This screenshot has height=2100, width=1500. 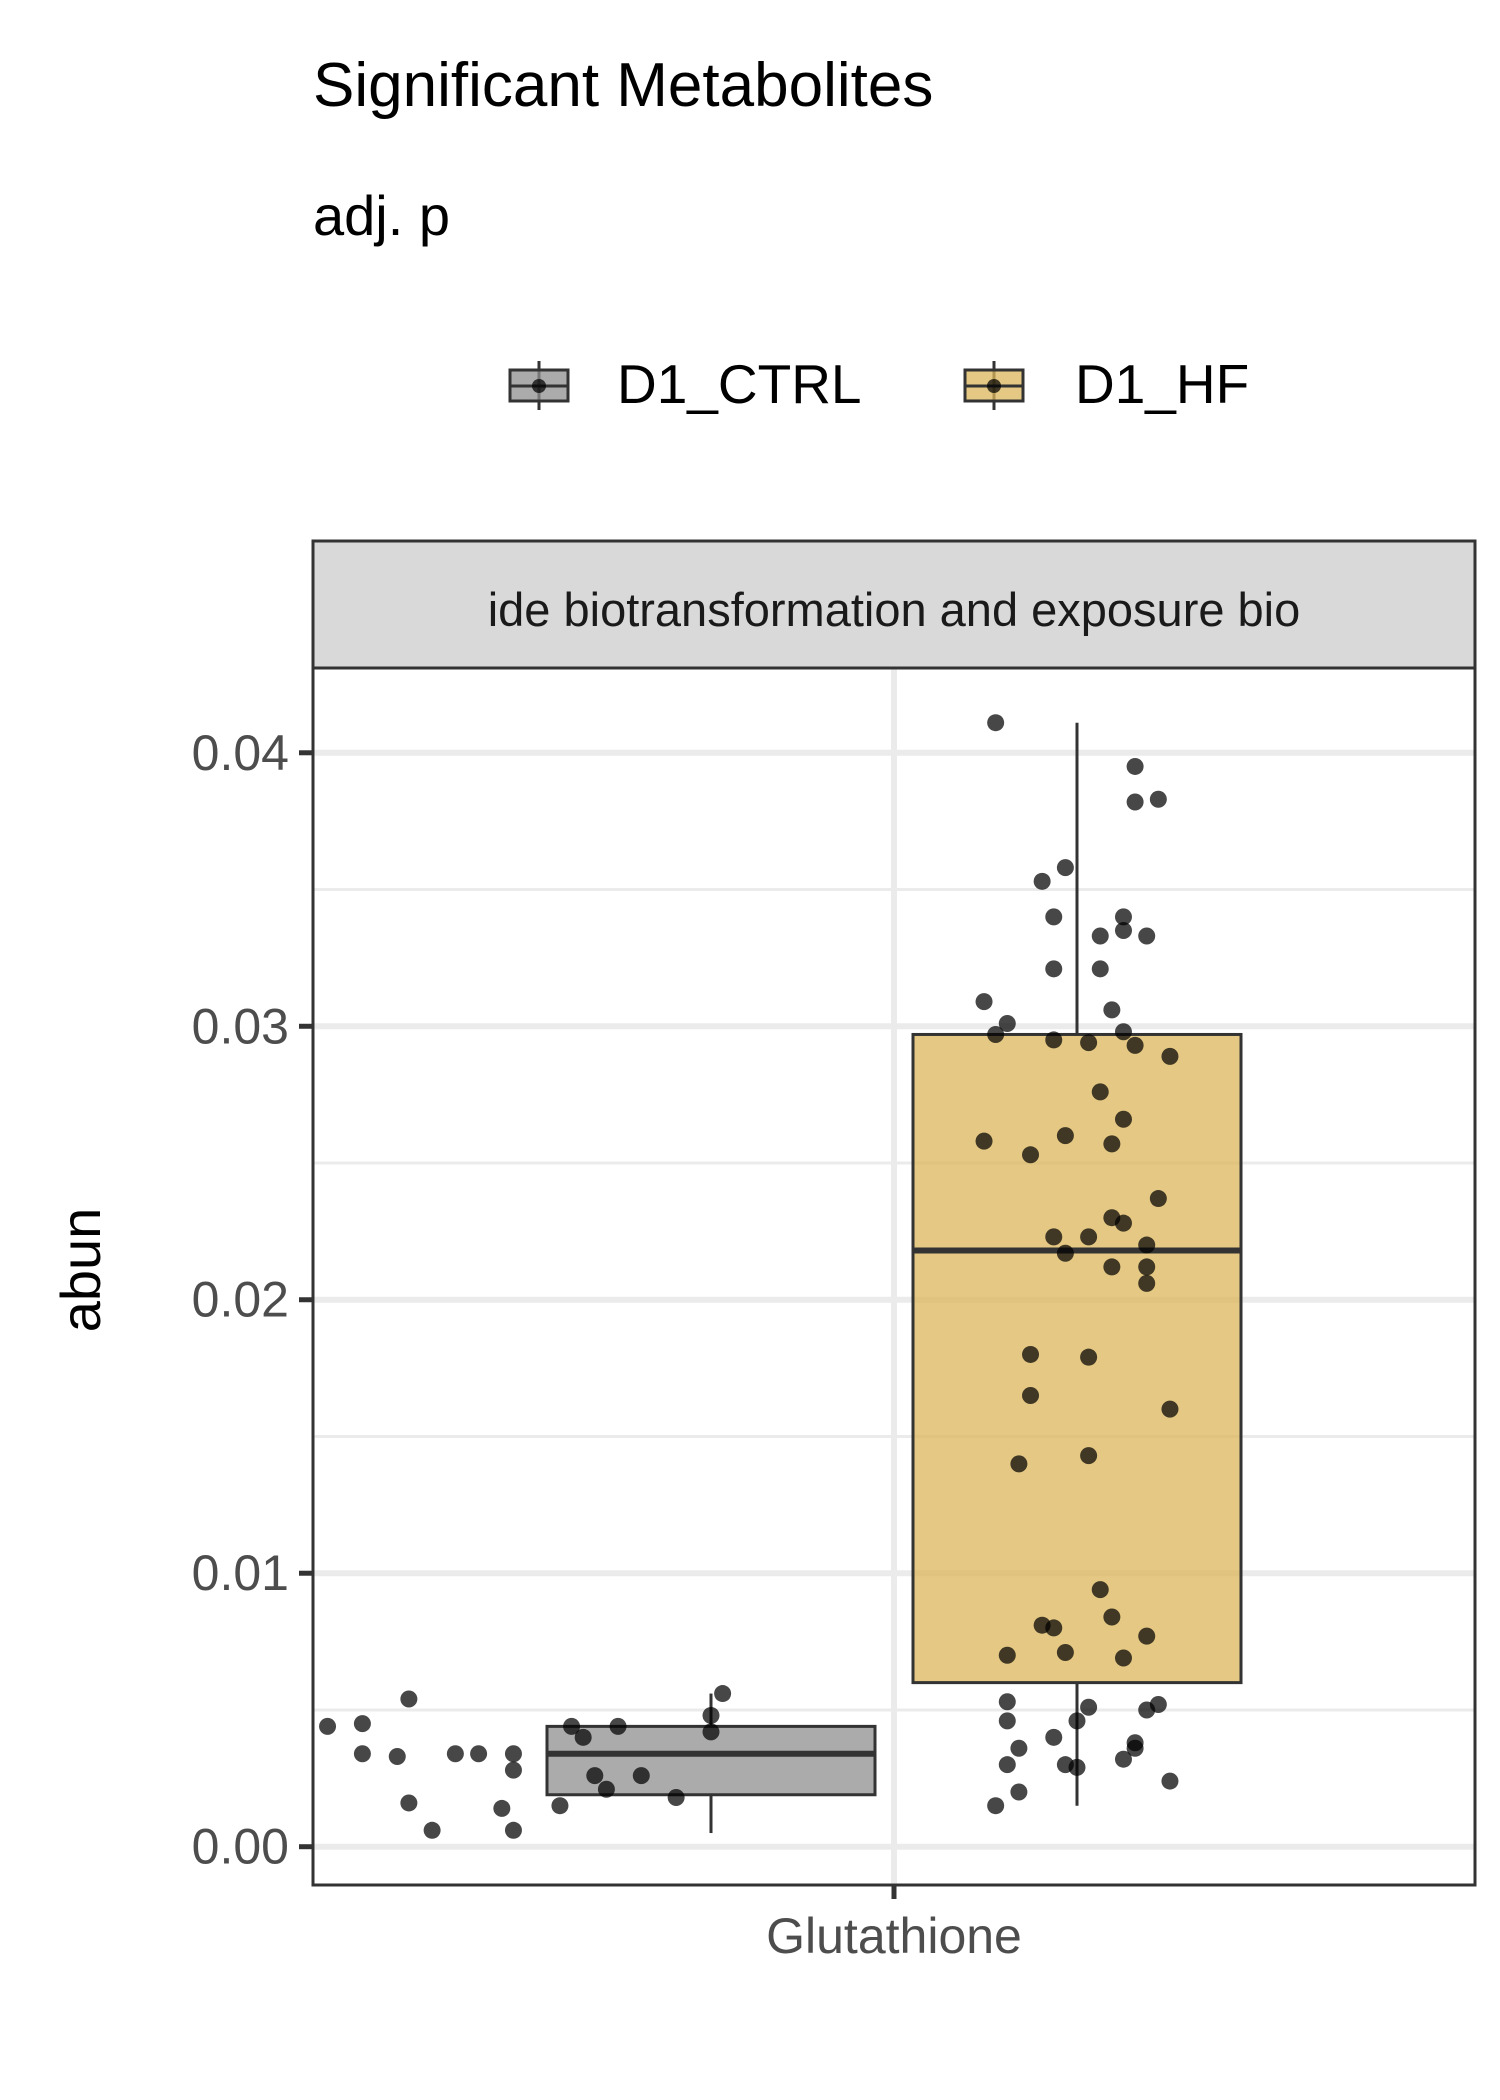 I want to click on legend: D1_CTRL D1_HF, so click(x=878, y=384).